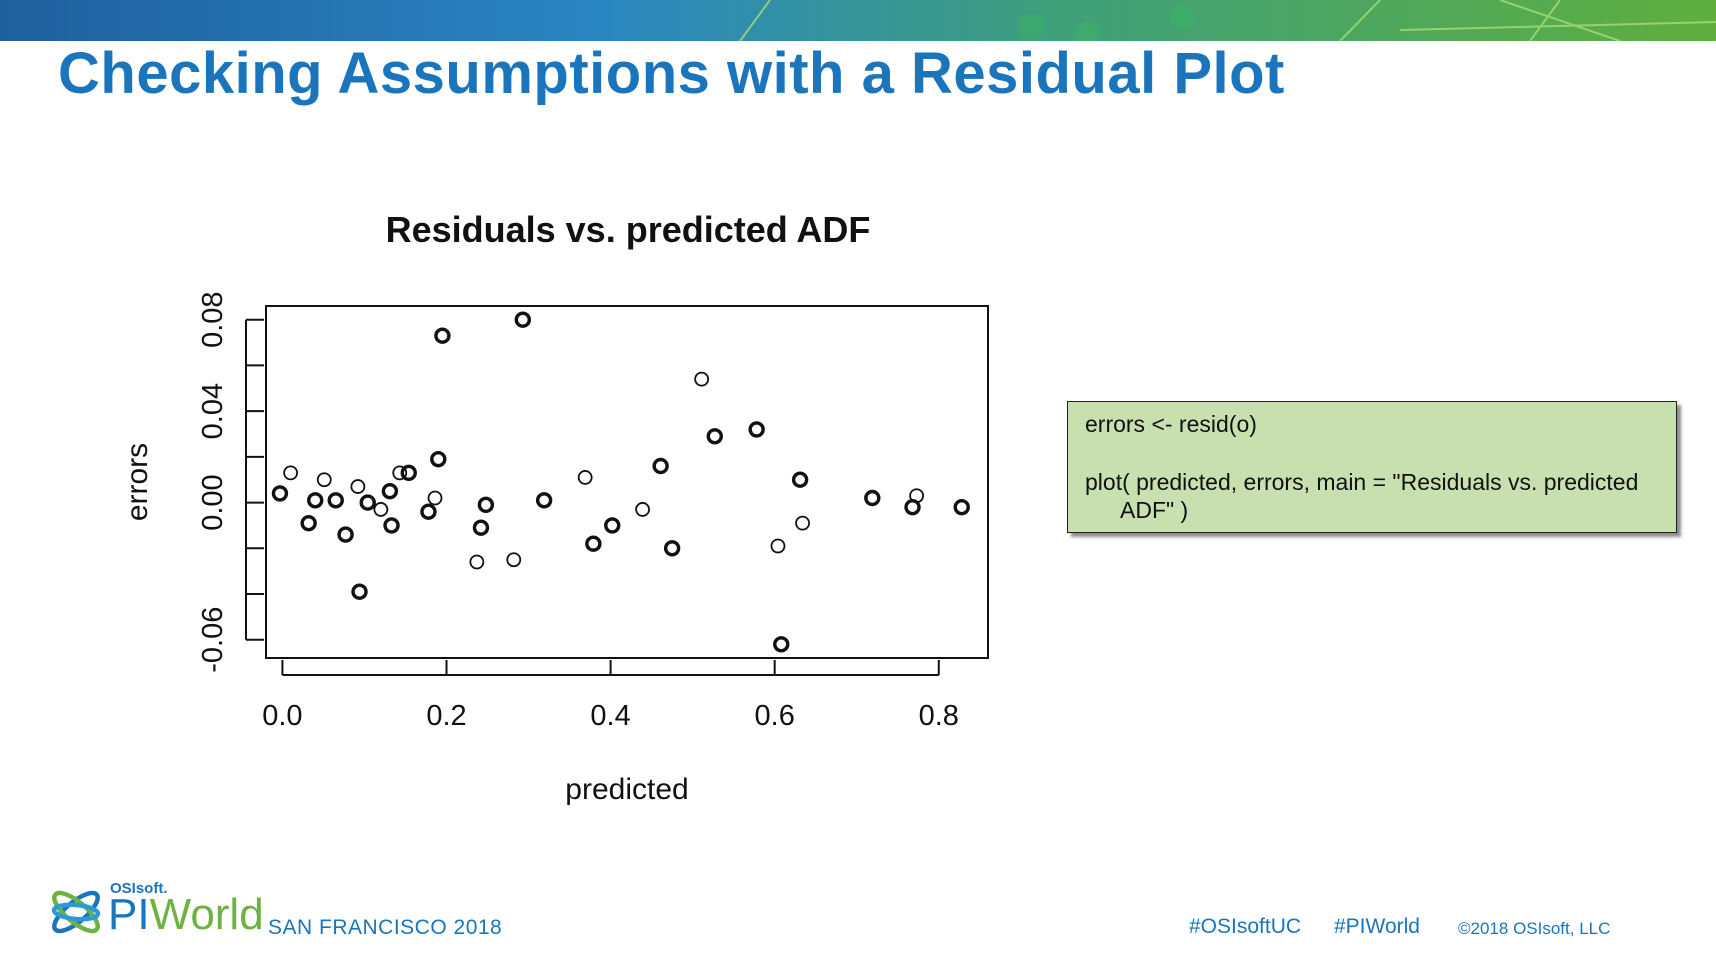 The image size is (1716, 967). What do you see at coordinates (282, 716) in the screenshot?
I see `x-tick-label: 0.0` at bounding box center [282, 716].